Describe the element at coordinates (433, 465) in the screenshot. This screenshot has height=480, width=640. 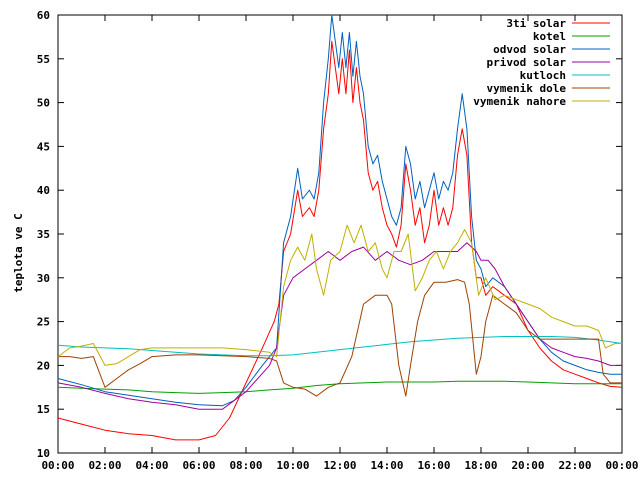
I see `x-tick-label: 16:00` at that location.